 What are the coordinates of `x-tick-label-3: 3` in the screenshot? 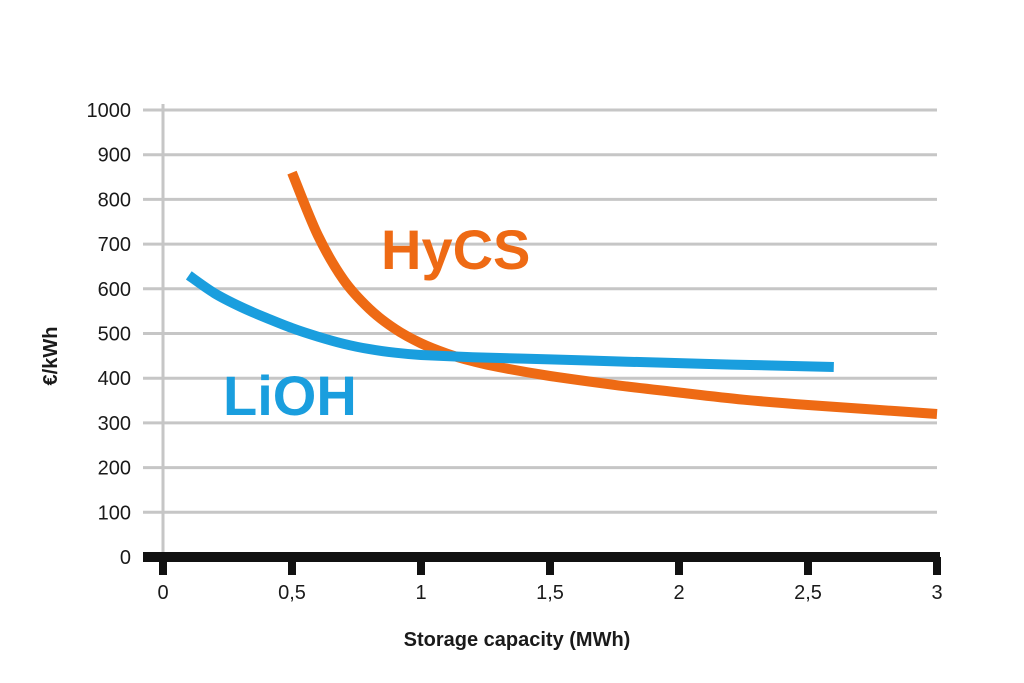 It's located at (936, 593).